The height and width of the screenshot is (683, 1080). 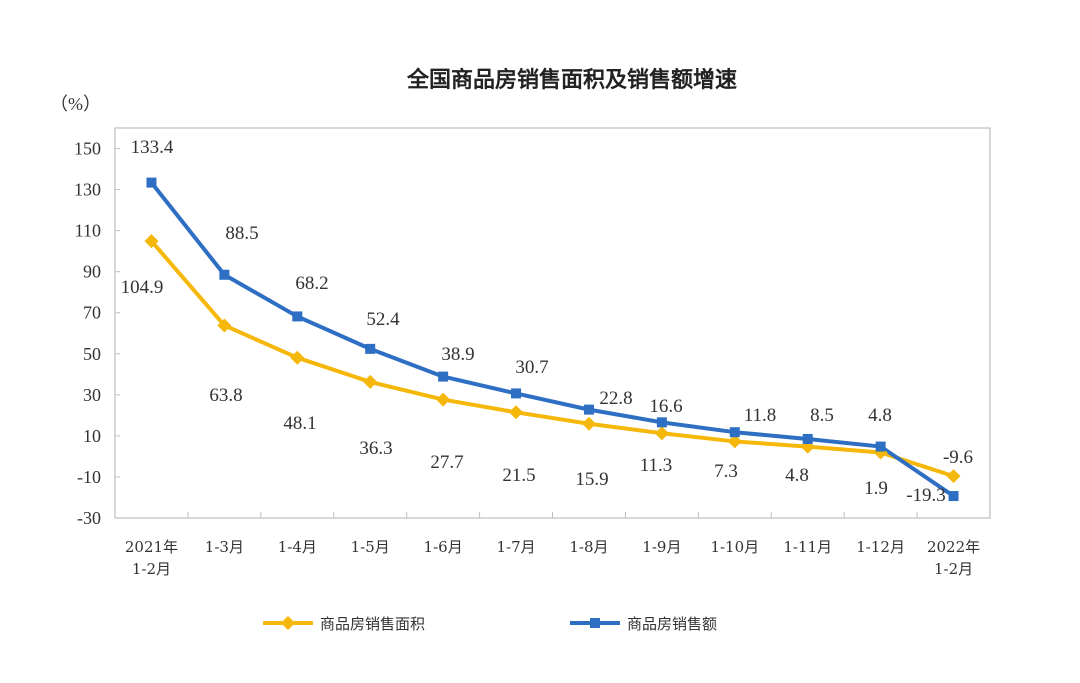 What do you see at coordinates (92, 313) in the screenshot?
I see `y-tick-label: 70` at bounding box center [92, 313].